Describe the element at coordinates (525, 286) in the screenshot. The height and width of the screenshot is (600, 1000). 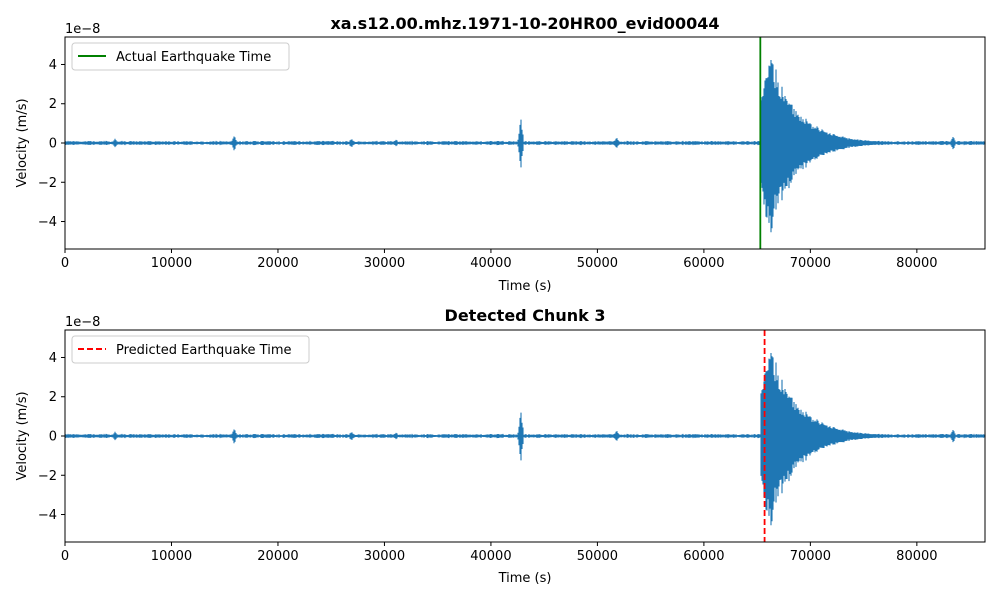
I see `panel-1-x-axis-label: Time (s)` at that location.